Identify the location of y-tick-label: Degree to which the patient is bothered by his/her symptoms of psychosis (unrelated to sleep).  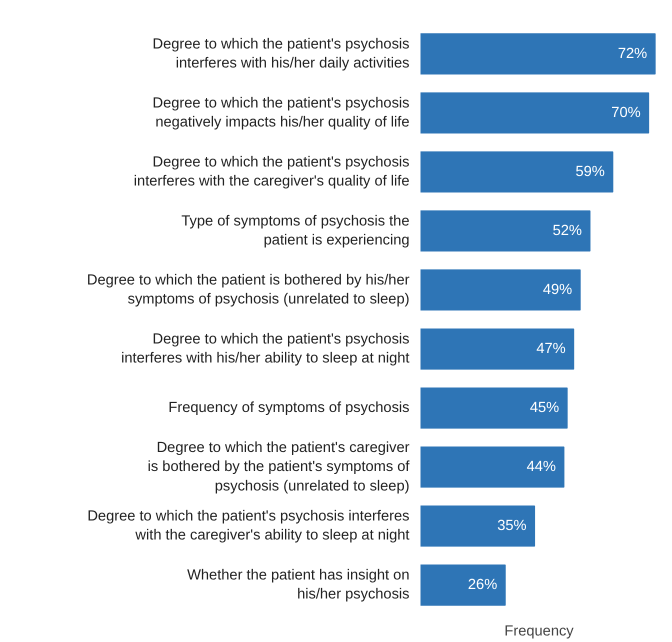
(248, 290).